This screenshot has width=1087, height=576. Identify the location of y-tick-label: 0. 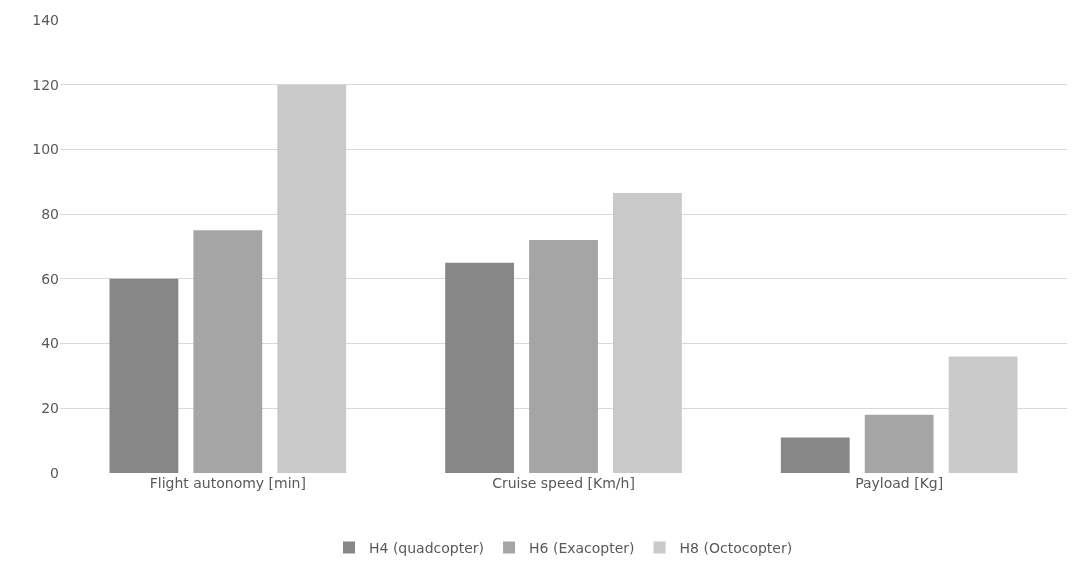
(54, 472).